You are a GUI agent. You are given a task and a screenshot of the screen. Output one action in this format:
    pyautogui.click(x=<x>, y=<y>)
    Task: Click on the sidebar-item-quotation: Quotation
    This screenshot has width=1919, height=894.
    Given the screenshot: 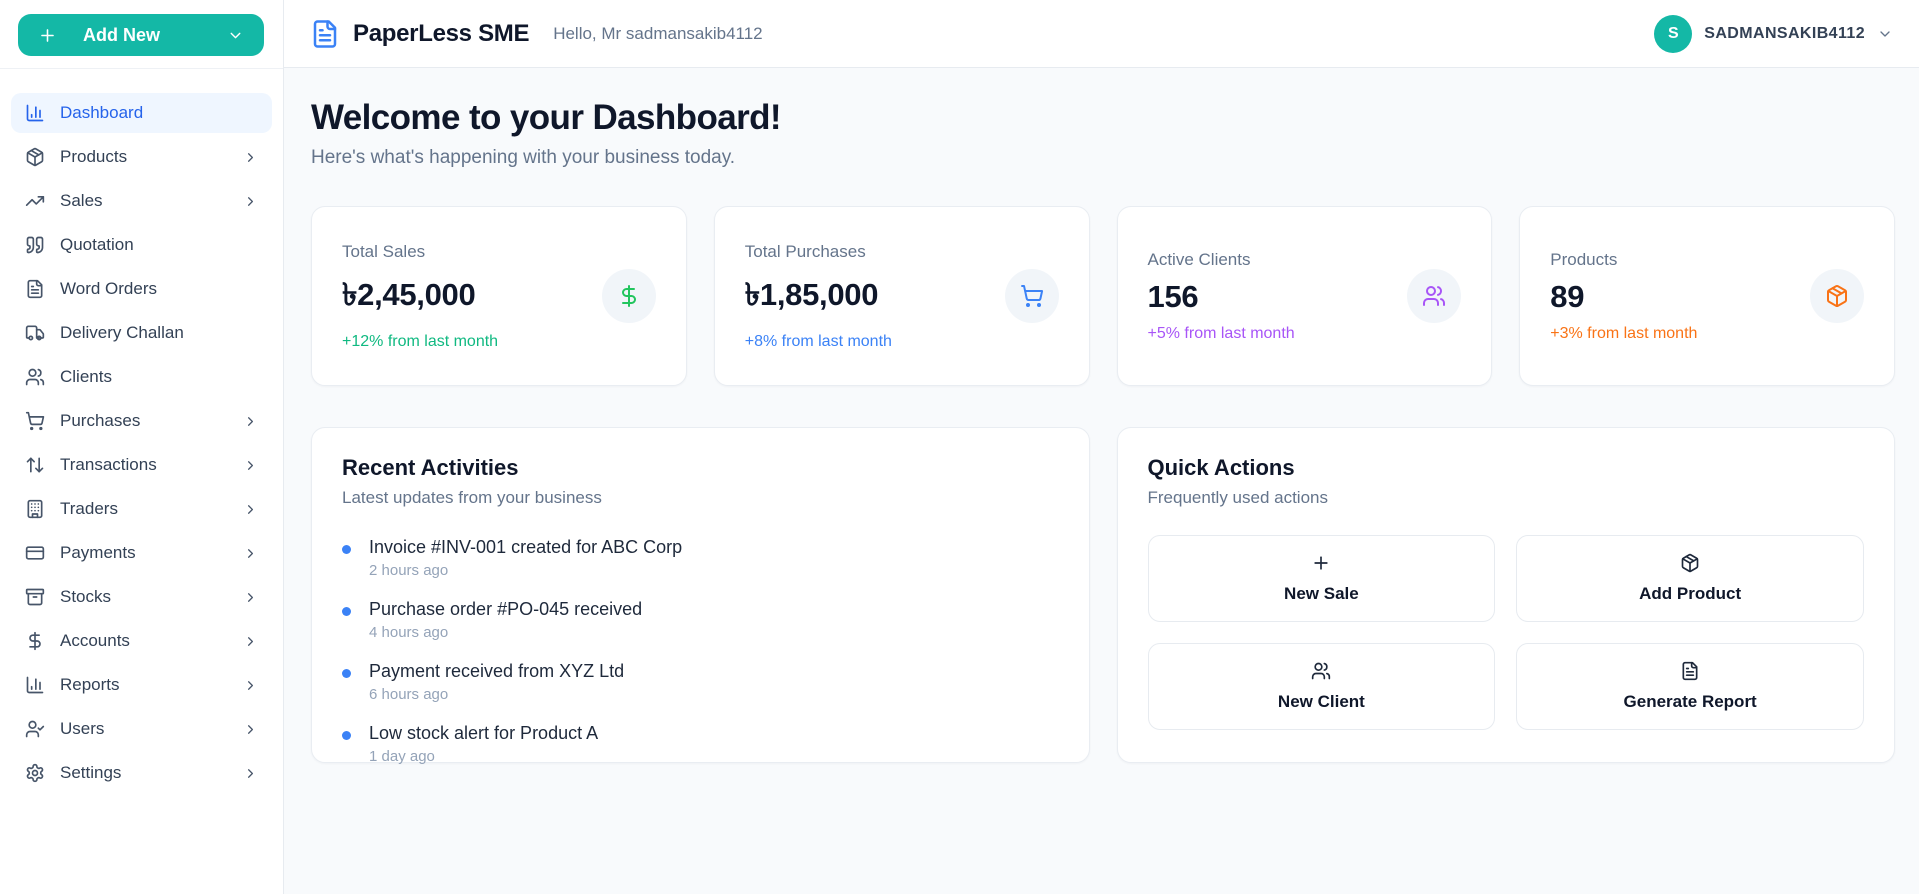 What is the action you would take?
    pyautogui.click(x=141, y=245)
    